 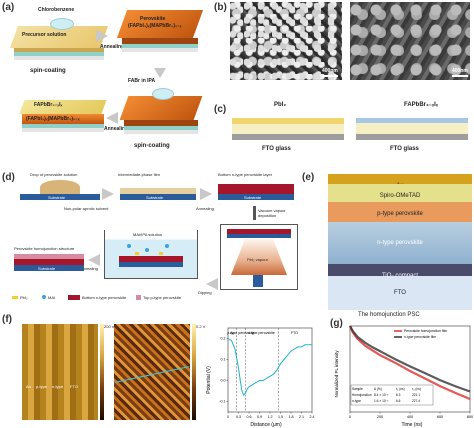 I want to click on colorbar-2-label: 0.2 V, so click(x=201, y=326).